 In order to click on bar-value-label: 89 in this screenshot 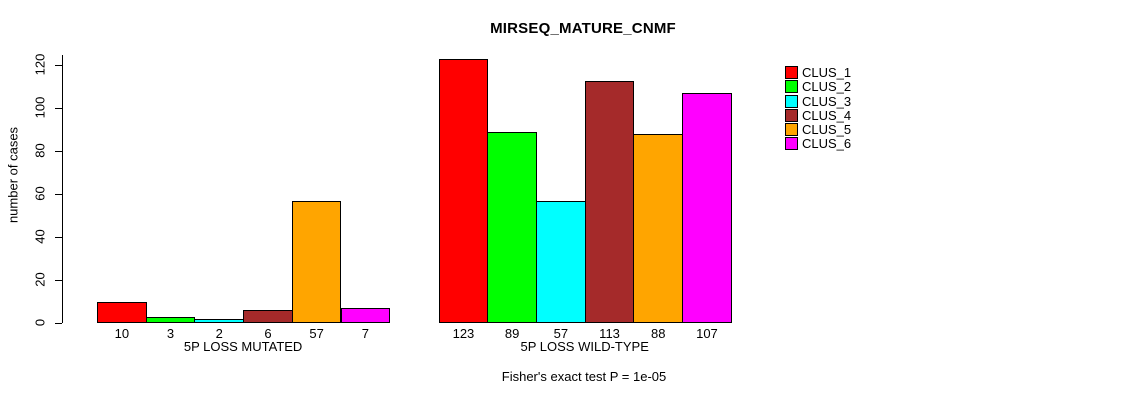, I will do `click(512, 333)`.